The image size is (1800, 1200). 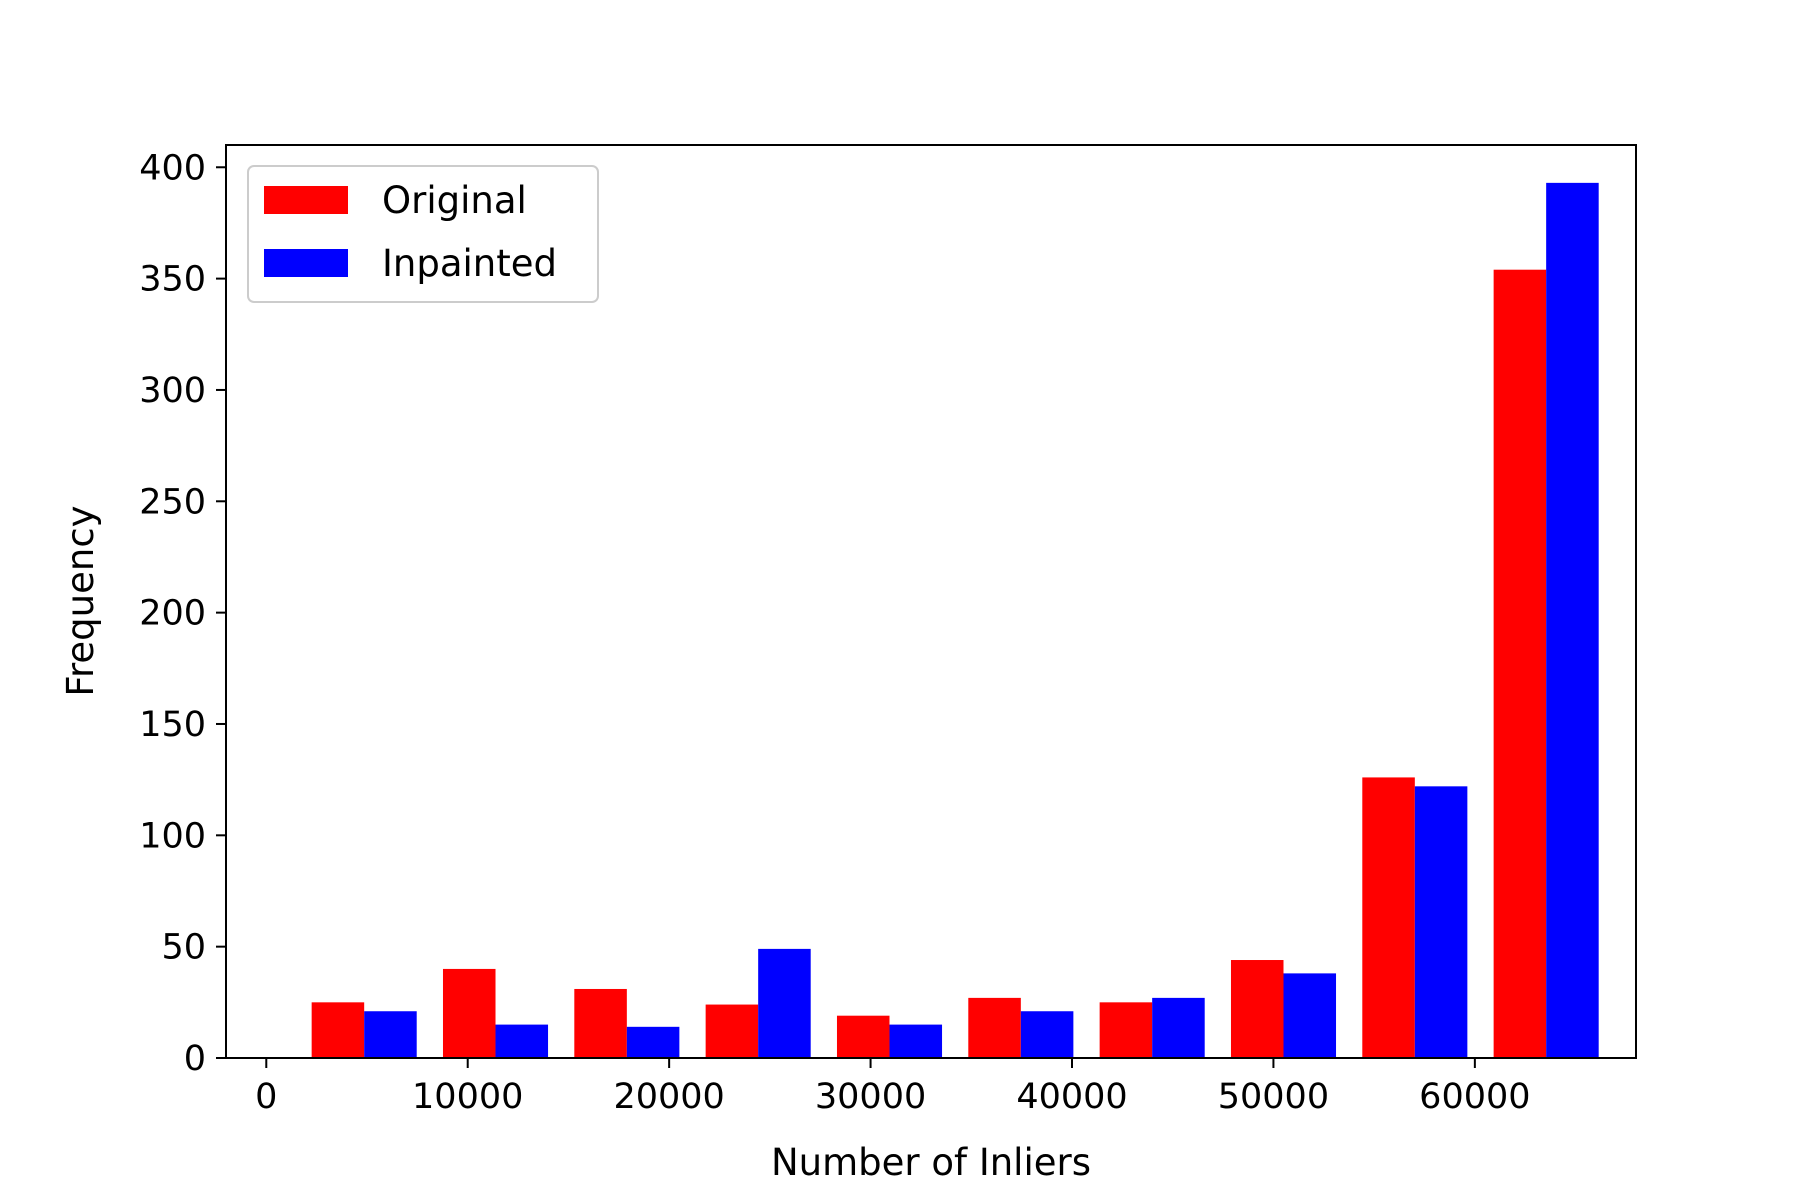 What do you see at coordinates (306, 263) in the screenshot?
I see `legend-swatch-inpainted` at bounding box center [306, 263].